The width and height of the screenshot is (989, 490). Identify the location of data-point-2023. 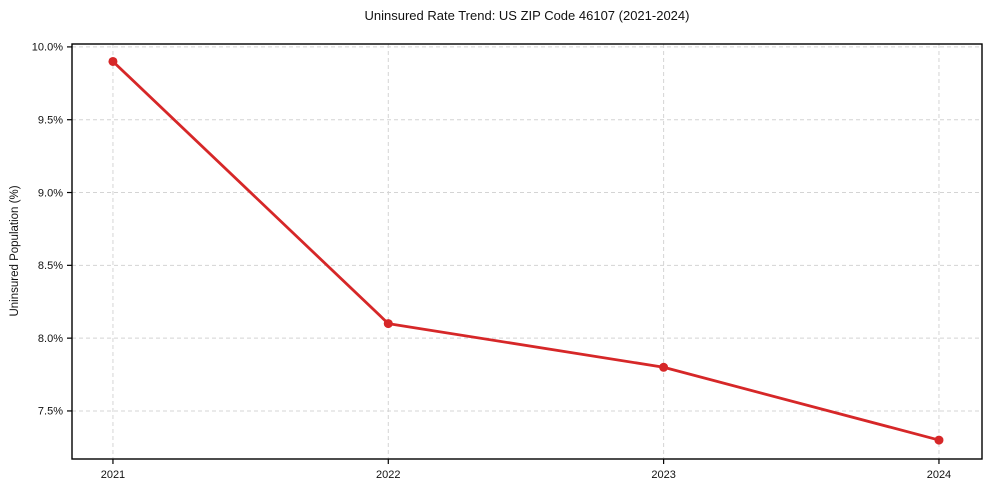
(664, 367).